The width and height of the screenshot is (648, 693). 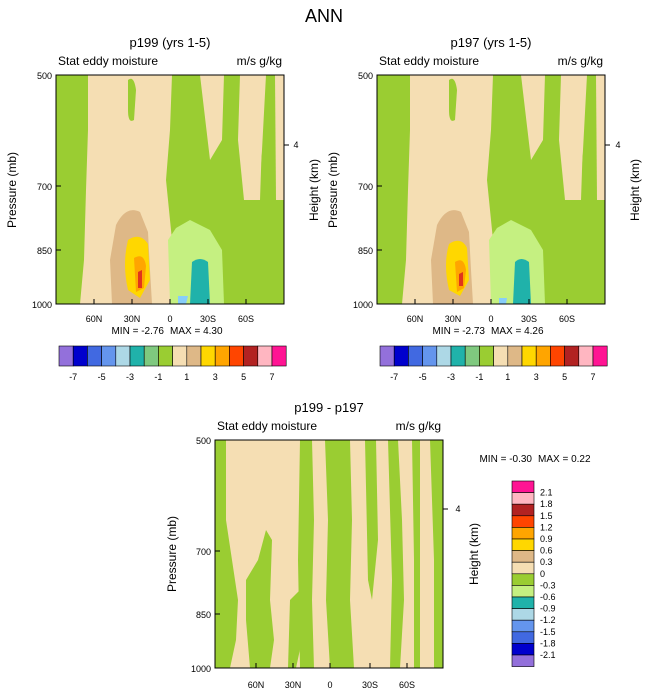 I want to click on colorbar-p199: -7 -5 -3 -1 1 3 5 7, so click(x=172, y=363).